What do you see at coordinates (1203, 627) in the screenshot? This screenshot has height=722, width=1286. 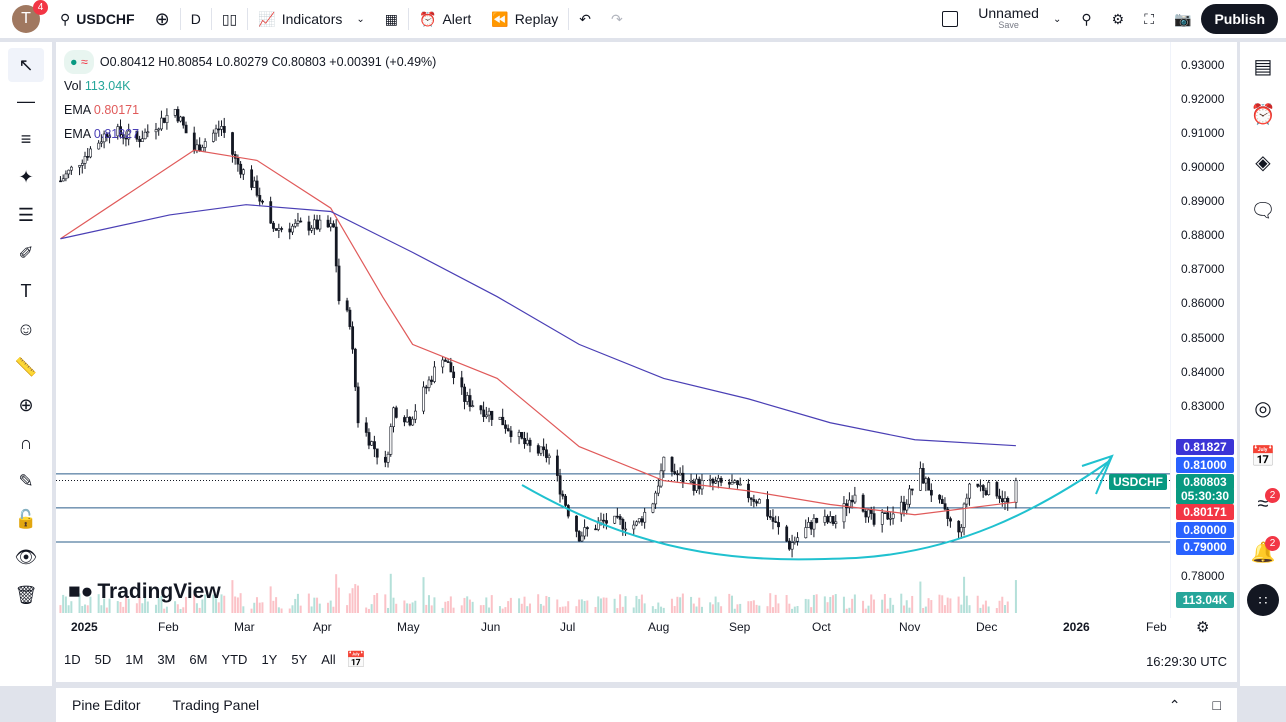 I see `time-axis-settings-icon: ⚙` at bounding box center [1203, 627].